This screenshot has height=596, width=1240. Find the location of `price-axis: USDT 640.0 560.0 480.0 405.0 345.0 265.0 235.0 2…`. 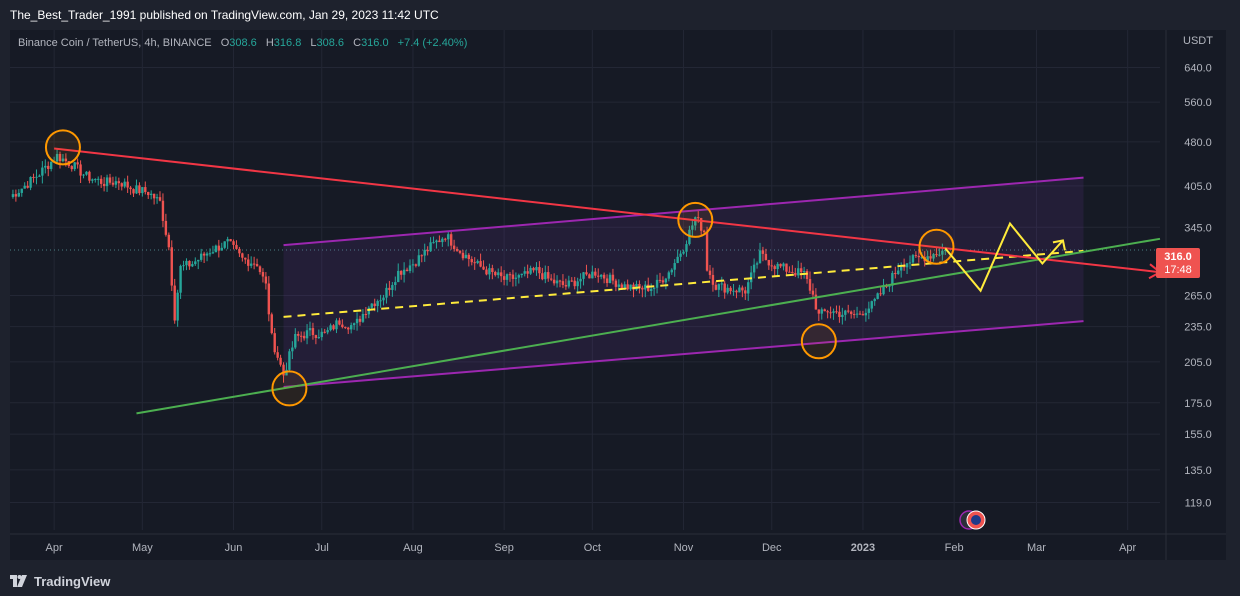

price-axis: USDT 640.0 560.0 480.0 405.0 345.0 265.0 235.0 2… is located at coordinates (1189, 295).